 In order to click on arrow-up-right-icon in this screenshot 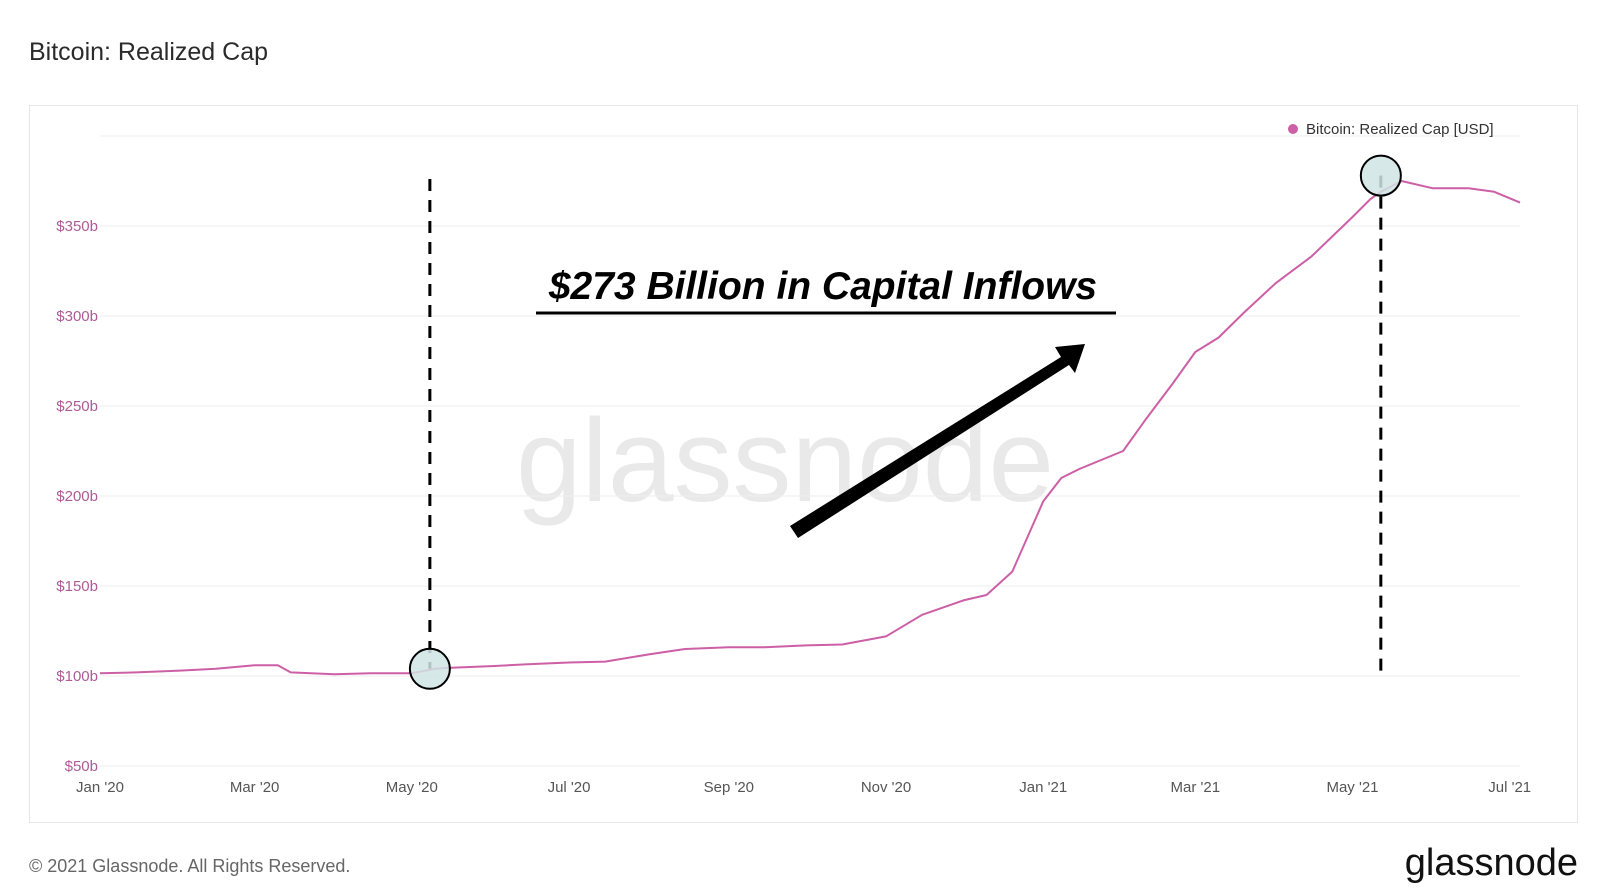, I will do `click(937, 441)`.